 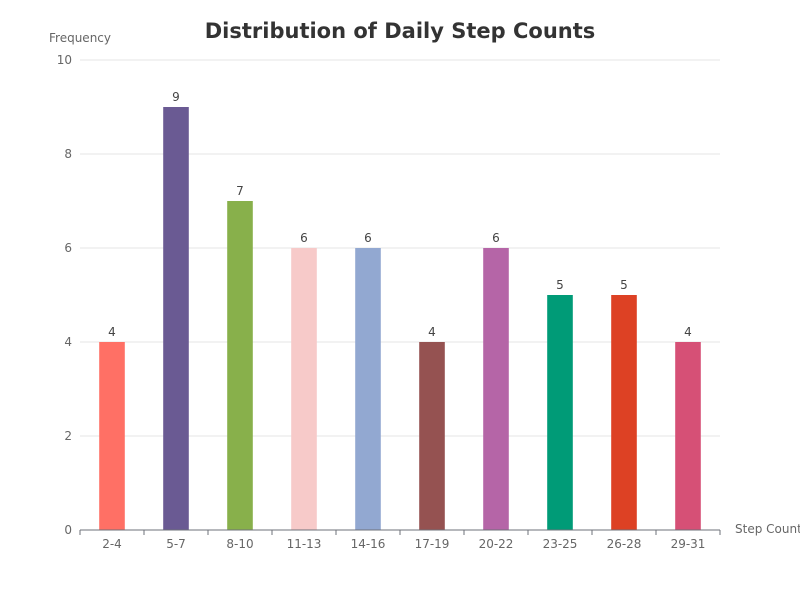 I want to click on x-tick-label: 2-4, so click(x=112, y=544).